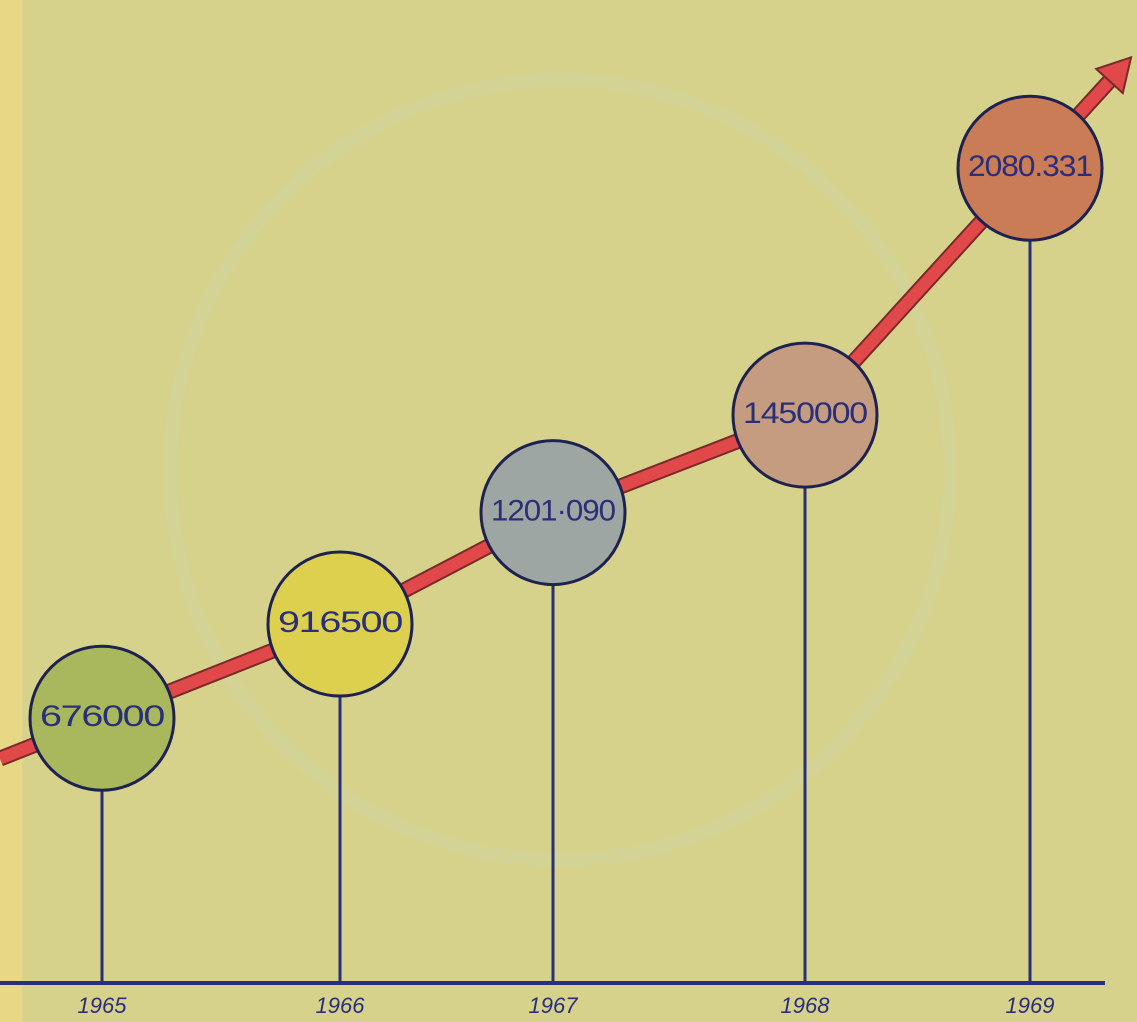 The width and height of the screenshot is (1137, 1022). I want to click on x-tick-label: 1966, so click(341, 1005).